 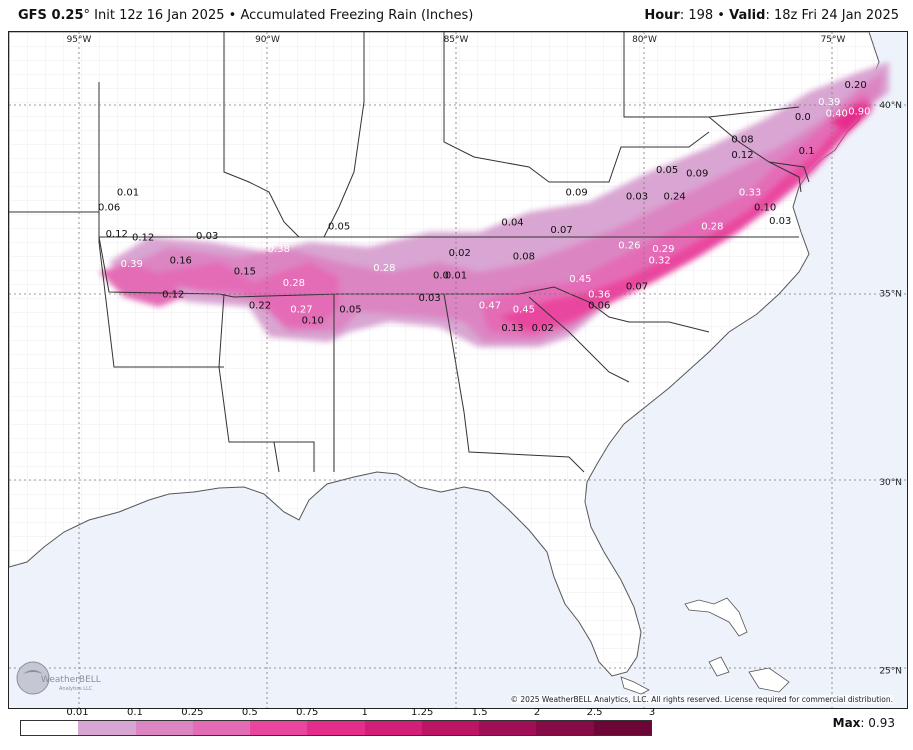 I want to click on legend-tick-label: 1.5, so click(x=479, y=712).